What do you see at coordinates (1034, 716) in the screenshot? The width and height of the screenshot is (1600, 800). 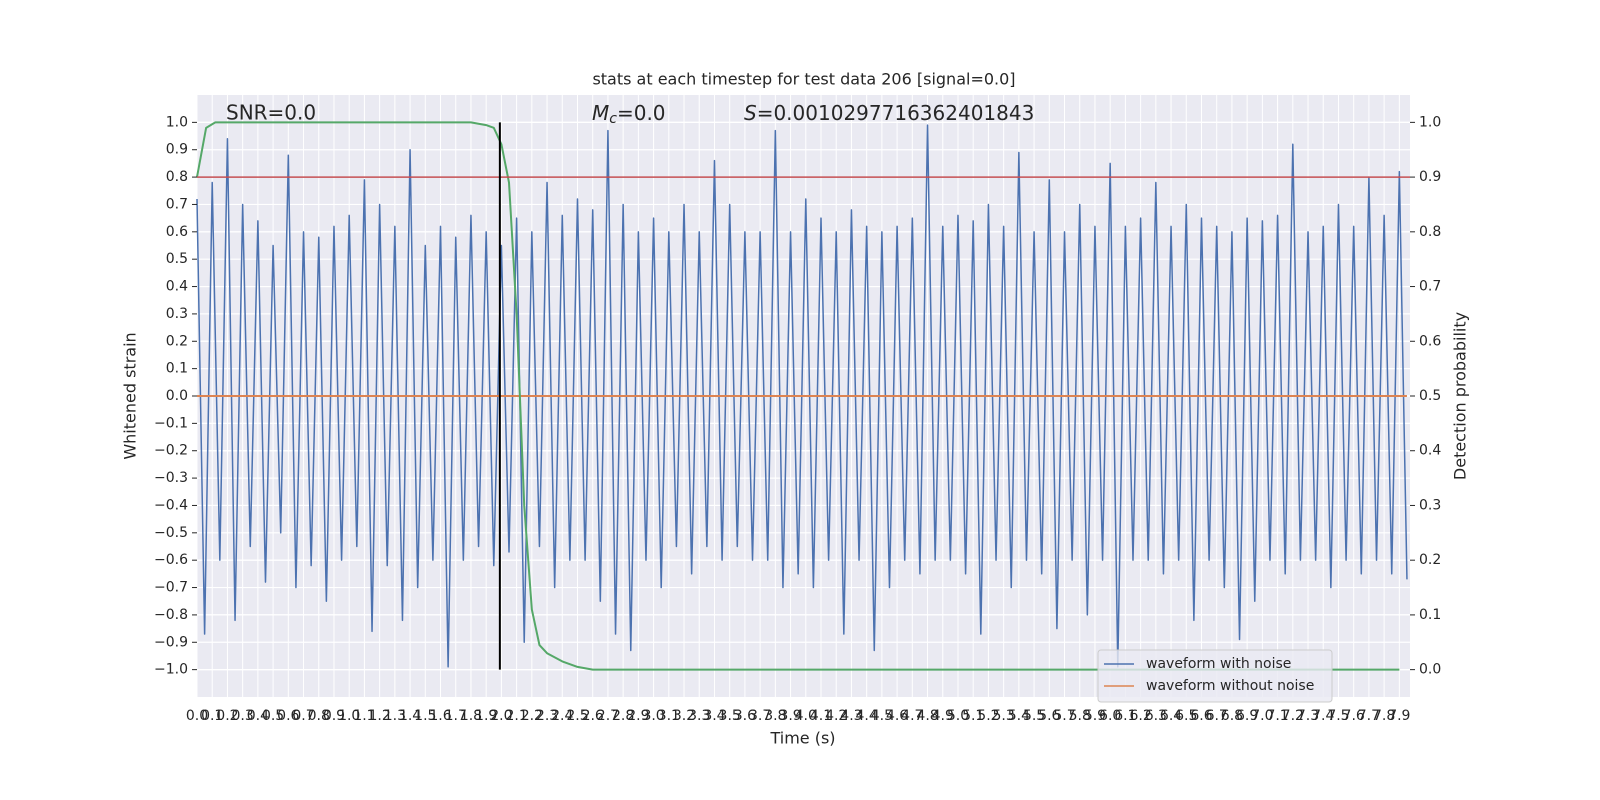 I see `x-tick-label: 5.5` at bounding box center [1034, 716].